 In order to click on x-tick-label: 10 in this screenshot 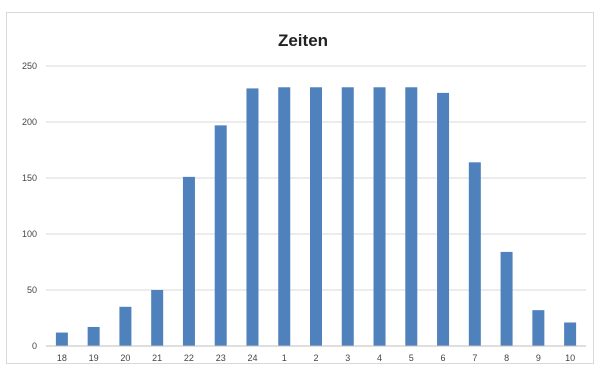, I will do `click(570, 358)`.